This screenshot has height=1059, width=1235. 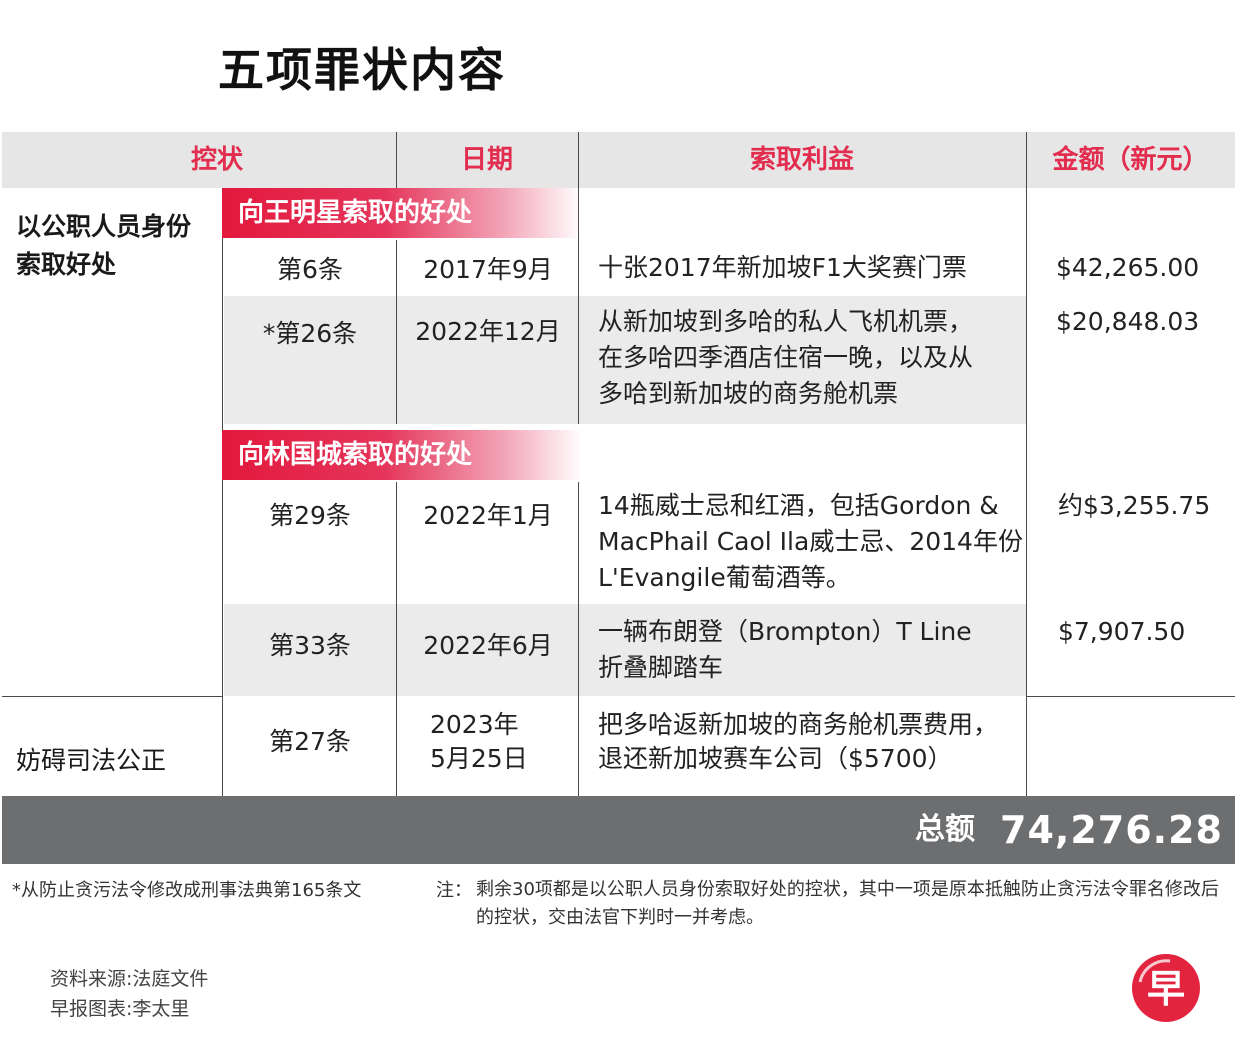 What do you see at coordinates (454, 890) in the screenshot?
I see `note-label: 注：` at bounding box center [454, 890].